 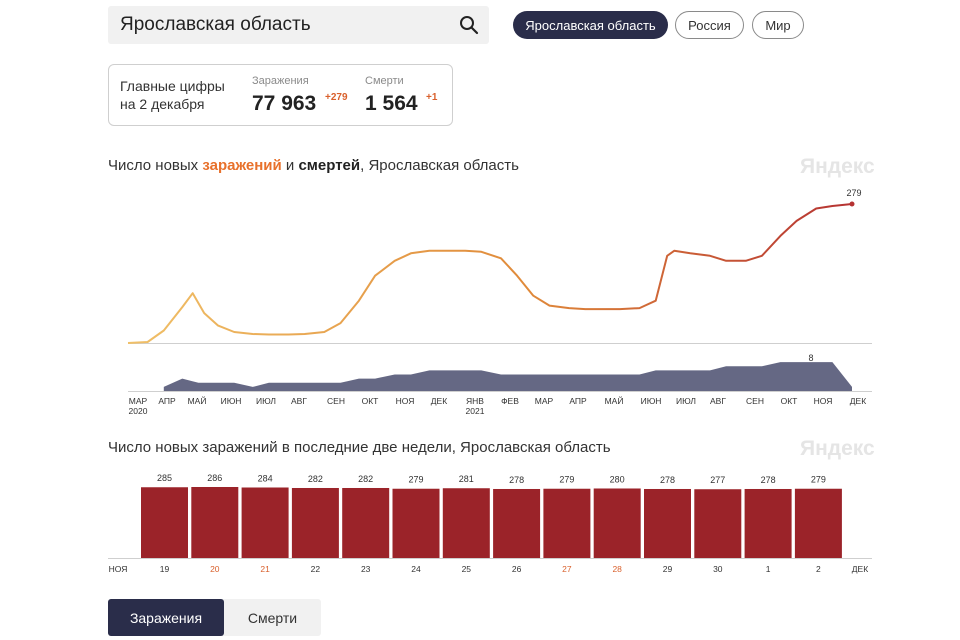 What do you see at coordinates (336, 401) in the screenshot?
I see `x-tick-label: СЕН` at bounding box center [336, 401].